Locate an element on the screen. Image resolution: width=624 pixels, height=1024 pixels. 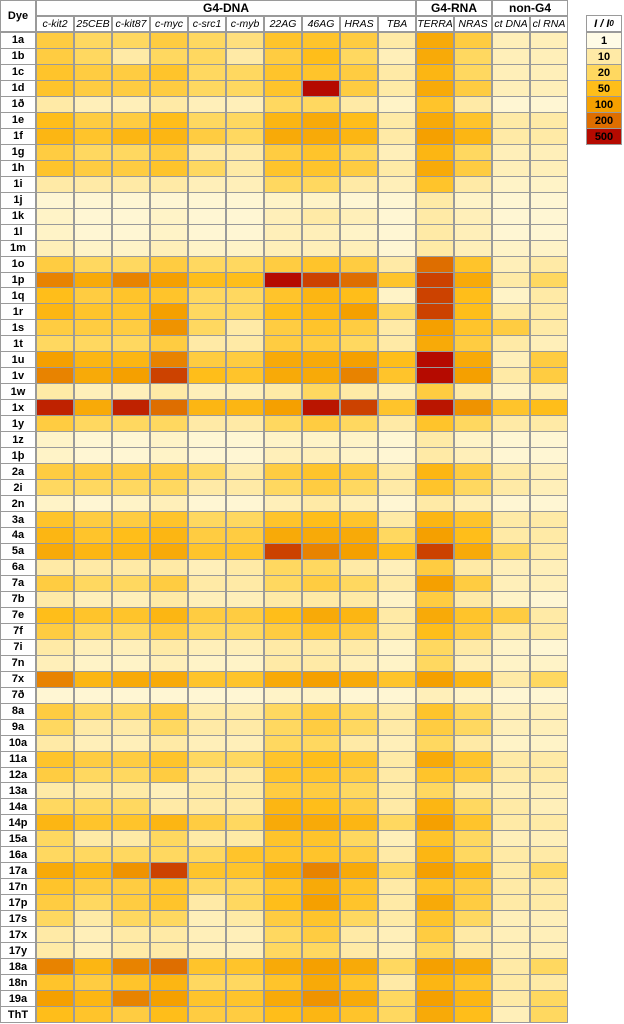
dye-label: 1x is located at coordinates (18, 408).